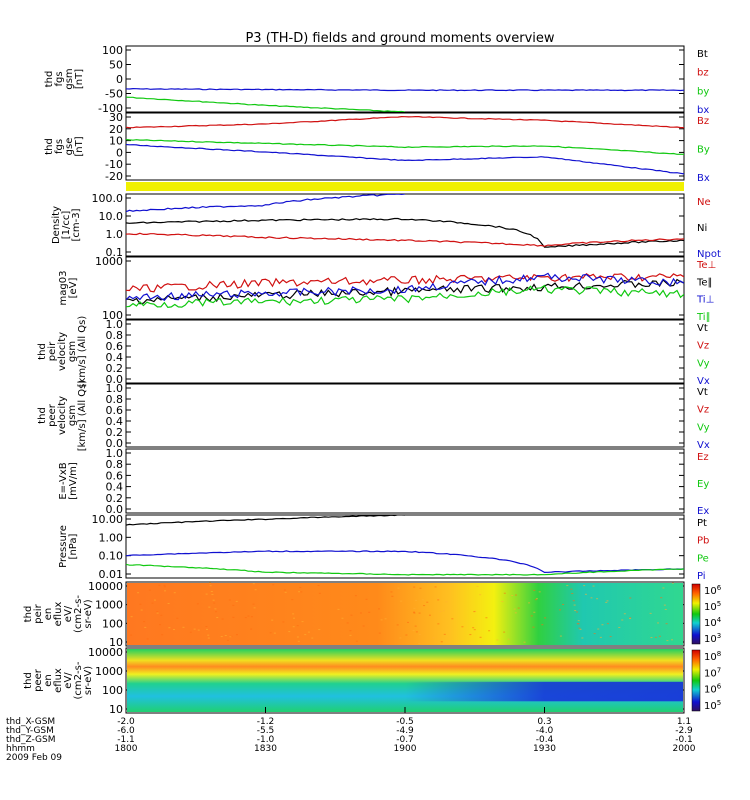 This screenshot has width=750, height=800. Describe the element at coordinates (712, 606) in the screenshot. I see `colorbar-label: 10⁵` at that location.